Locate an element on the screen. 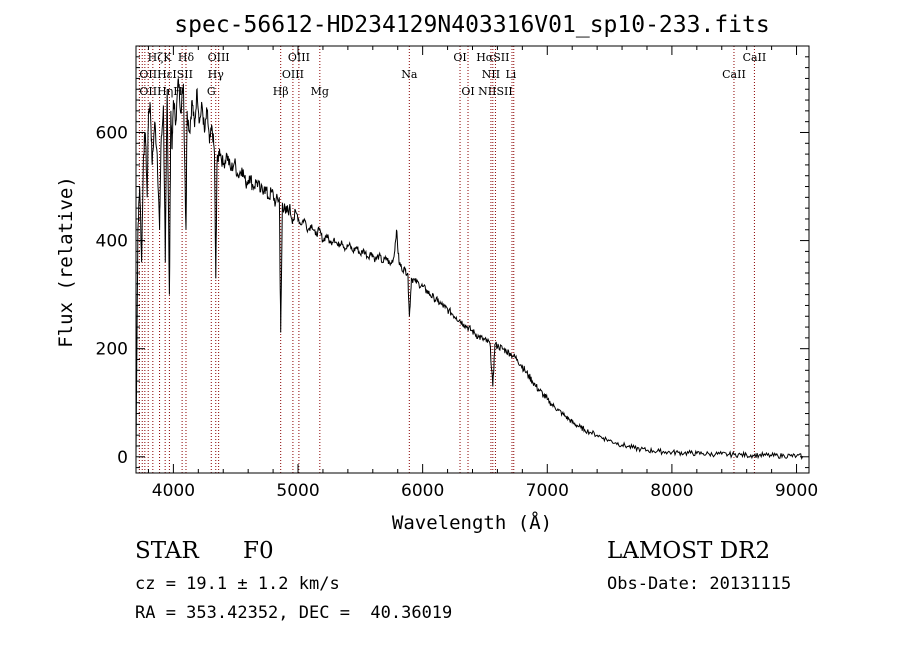 Image resolution: width=900 pixels, height=649 pixels. x-tick-label: 9000 is located at coordinates (796, 491).